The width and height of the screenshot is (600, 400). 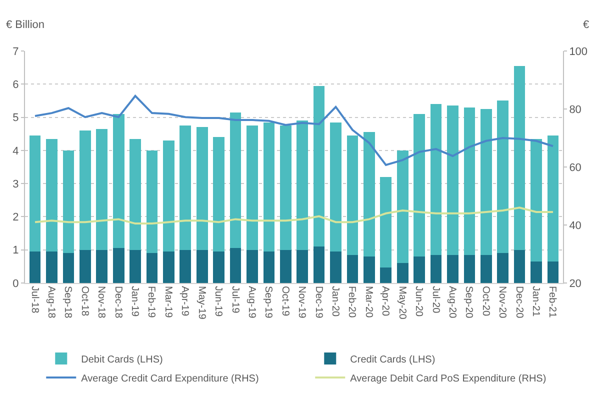 What do you see at coordinates (15, 151) in the screenshot?
I see `y-tick-label: 4` at bounding box center [15, 151].